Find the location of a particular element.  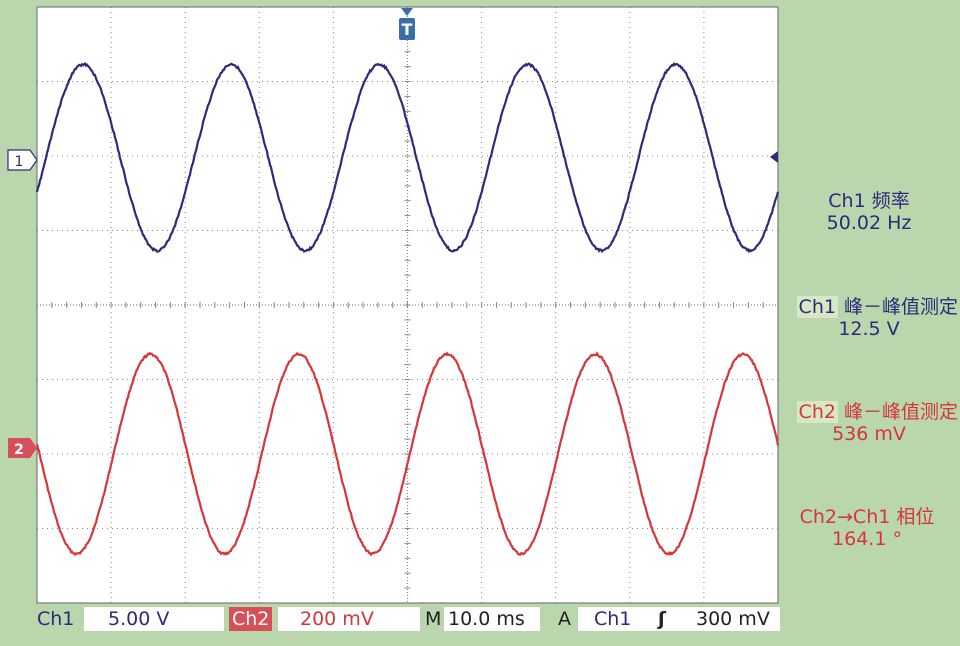

status-ch1-label: Ch1 is located at coordinates (56, 619).